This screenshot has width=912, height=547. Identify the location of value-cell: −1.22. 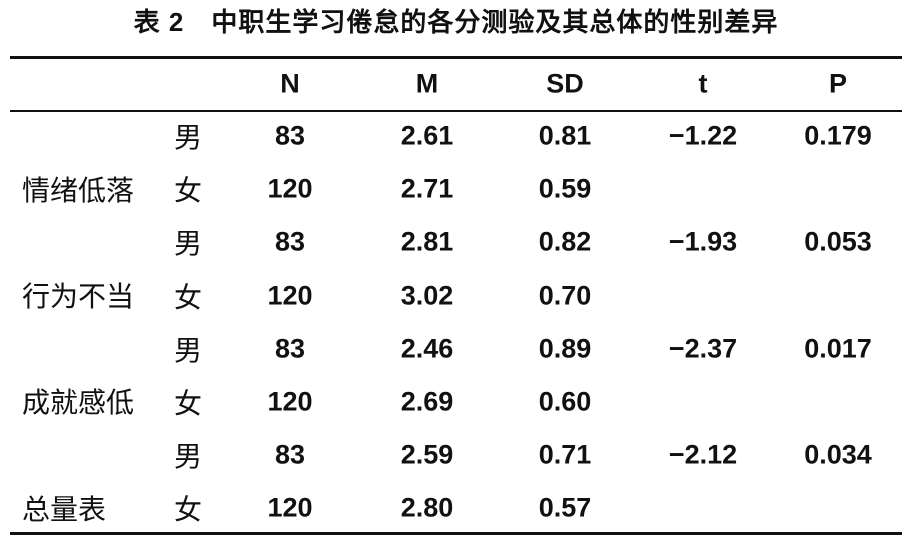
(703, 135).